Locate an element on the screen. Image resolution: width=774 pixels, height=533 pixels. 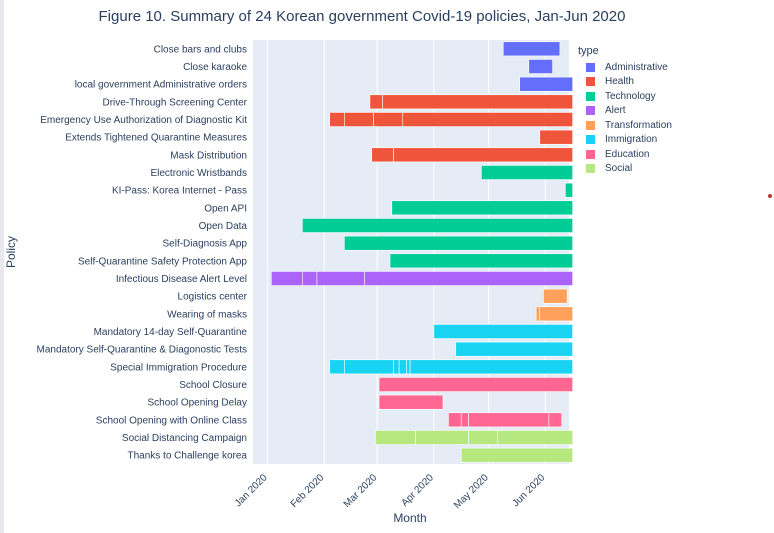
left-edge-strip is located at coordinates (2, 266).